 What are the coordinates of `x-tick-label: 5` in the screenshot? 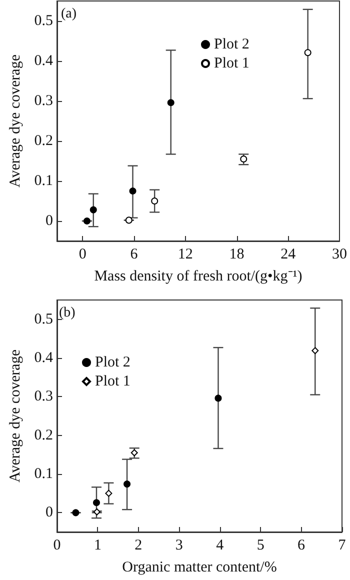 It's located at (260, 546).